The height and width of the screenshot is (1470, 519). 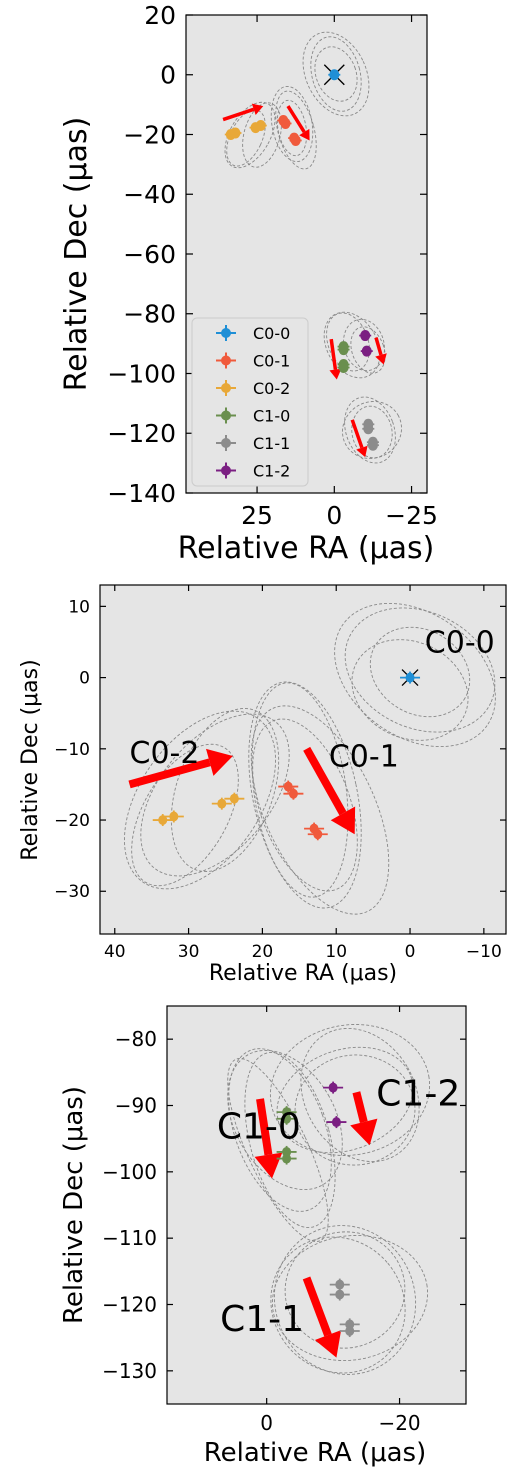 I want to click on component-labels: C1-0 C1-1 C1-2, so click(x=338, y=1207).